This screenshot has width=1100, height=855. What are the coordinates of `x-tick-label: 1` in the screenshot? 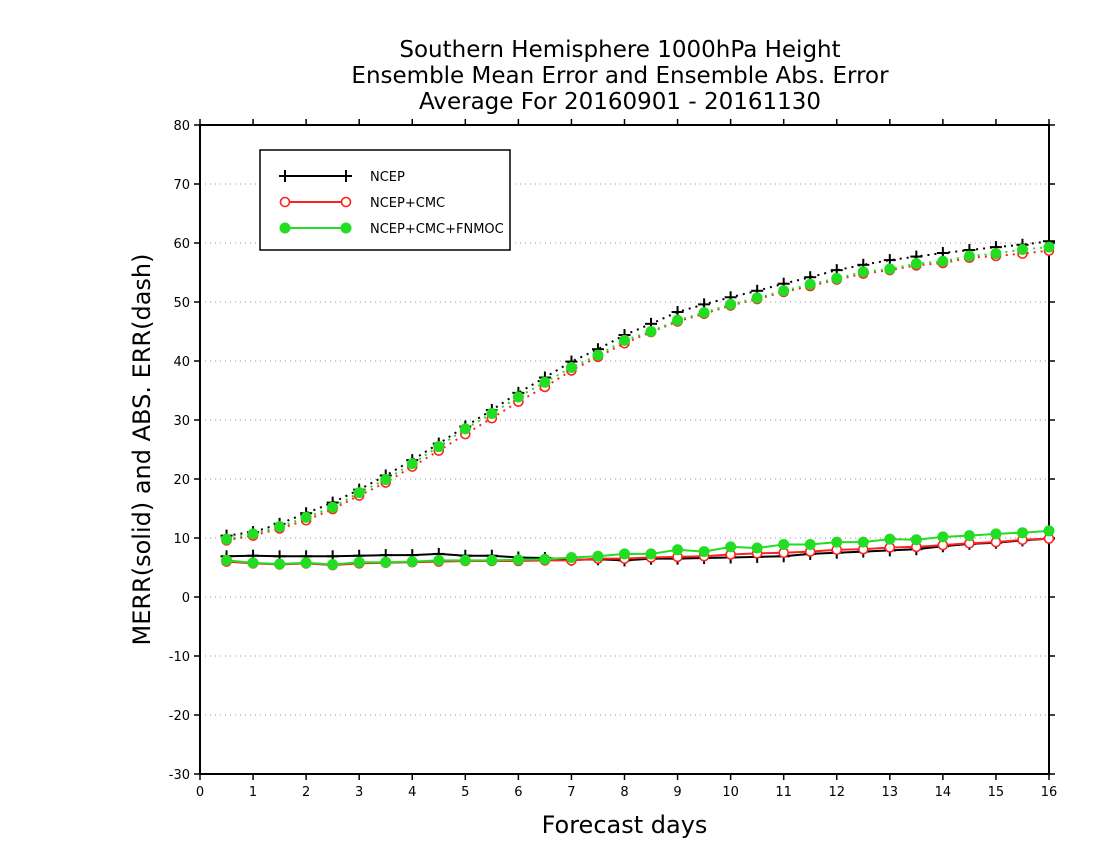 It's located at (253, 792).